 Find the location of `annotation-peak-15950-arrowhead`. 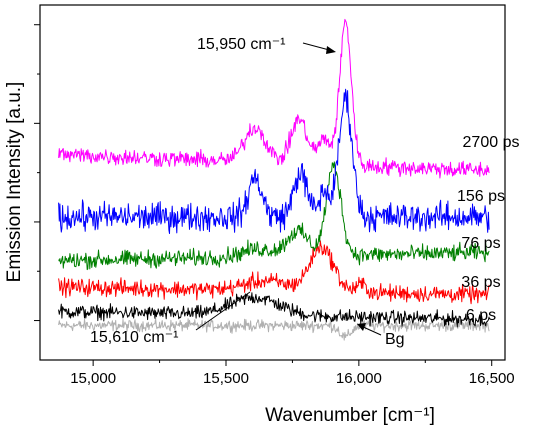

annotation-peak-15950-arrowhead is located at coordinates (331, 50).